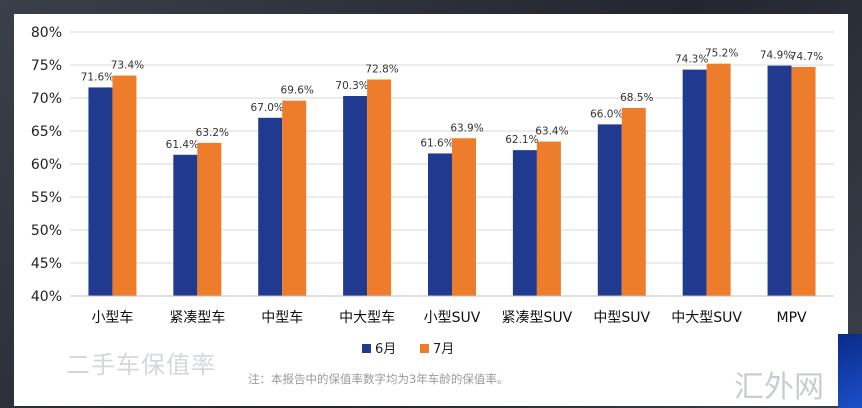 Image resolution: width=862 pixels, height=408 pixels. What do you see at coordinates (621, 318) in the screenshot?
I see `x-tick-label: 中型SUV` at bounding box center [621, 318].